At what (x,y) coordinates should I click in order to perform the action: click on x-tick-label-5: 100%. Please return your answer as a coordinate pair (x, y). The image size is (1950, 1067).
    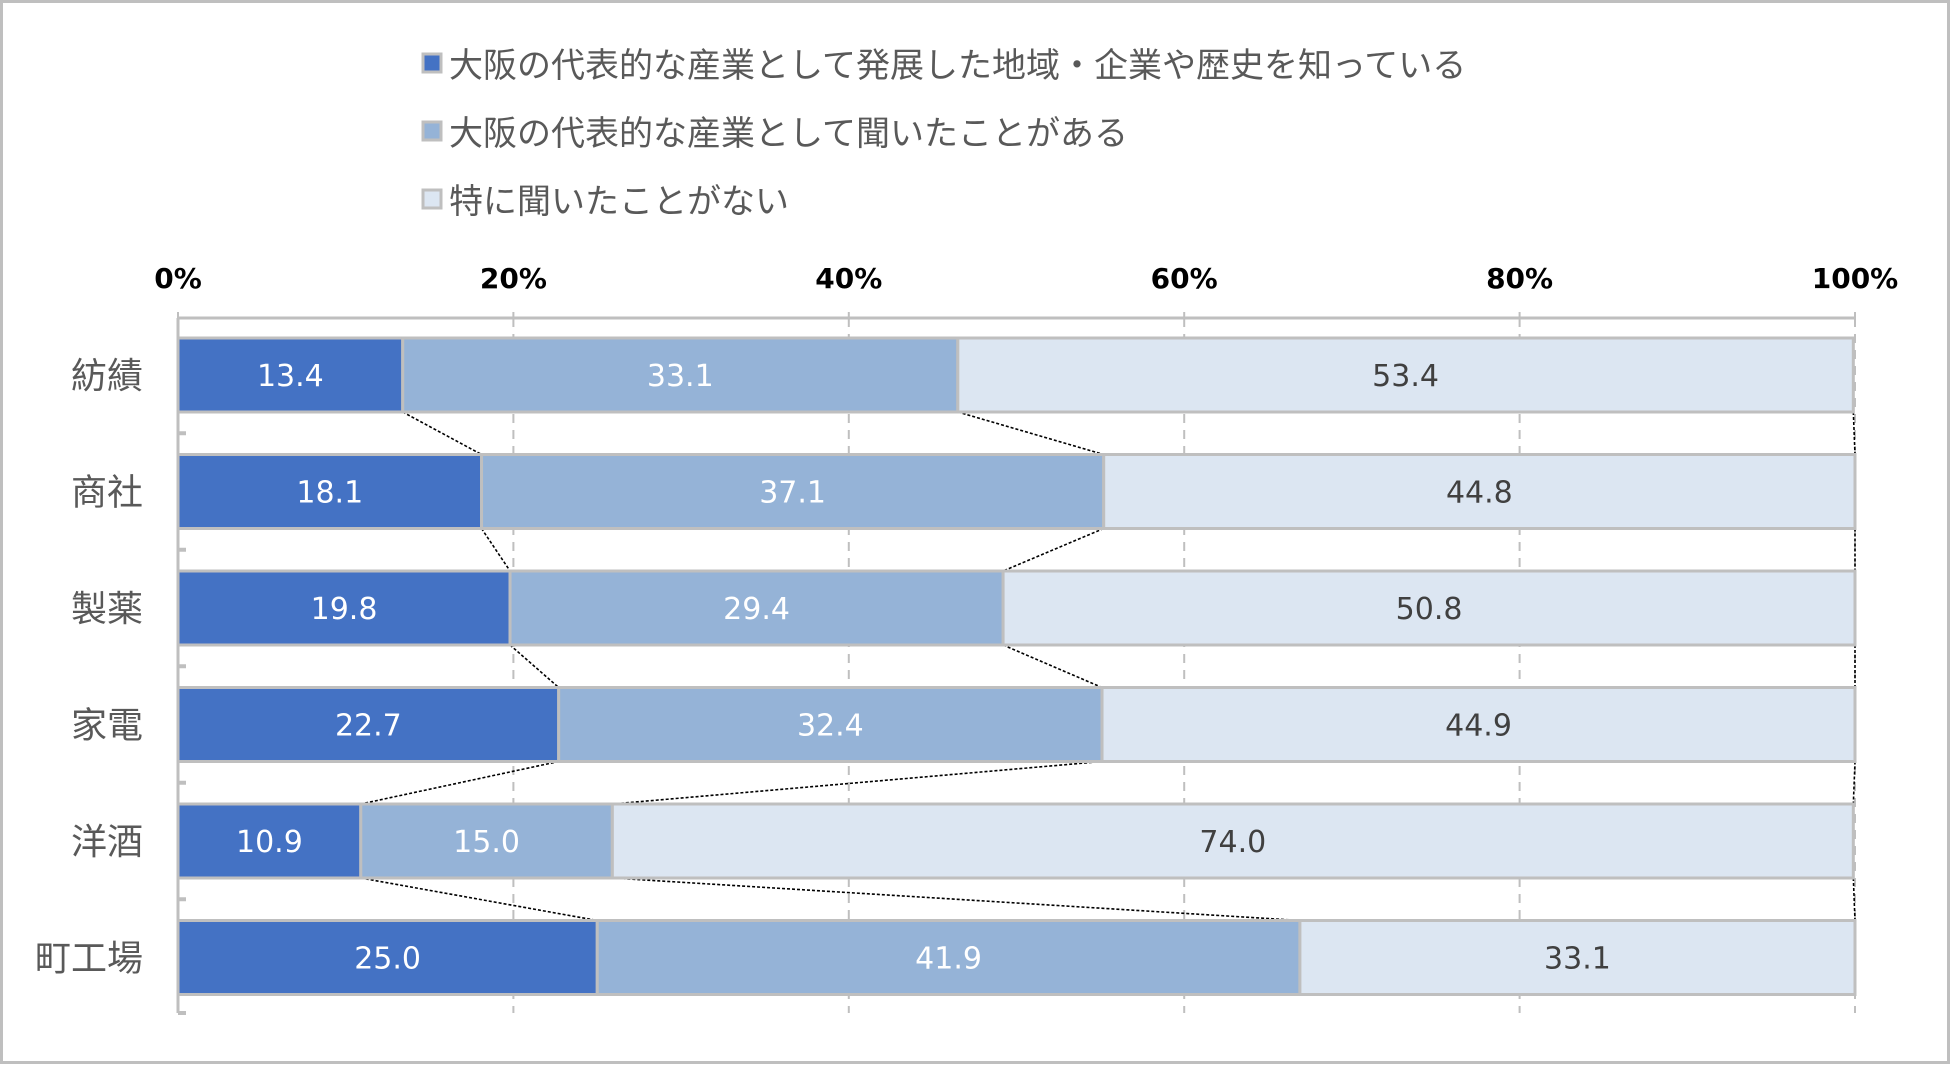
    Looking at the image, I should click on (1855, 278).